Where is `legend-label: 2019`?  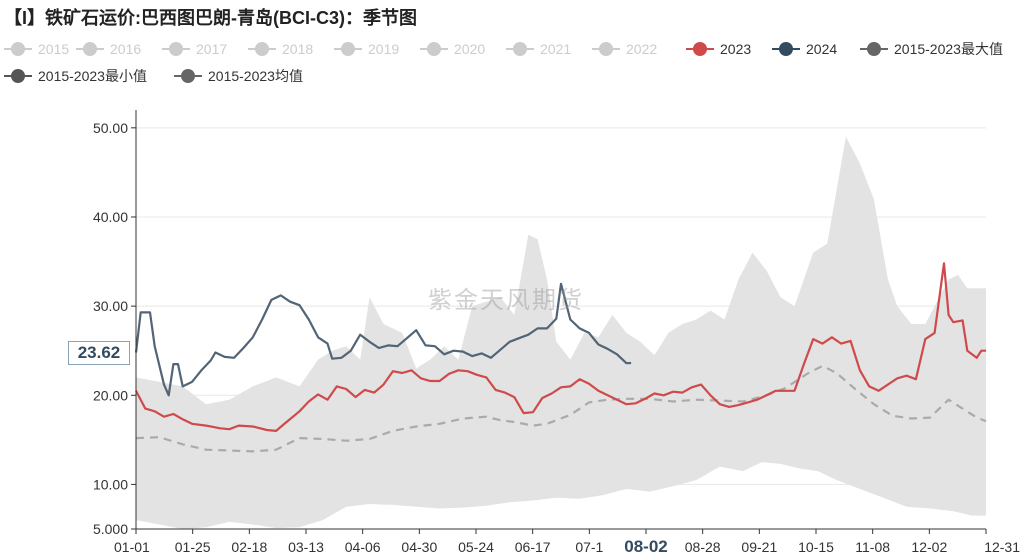
legend-label: 2019 is located at coordinates (384, 49).